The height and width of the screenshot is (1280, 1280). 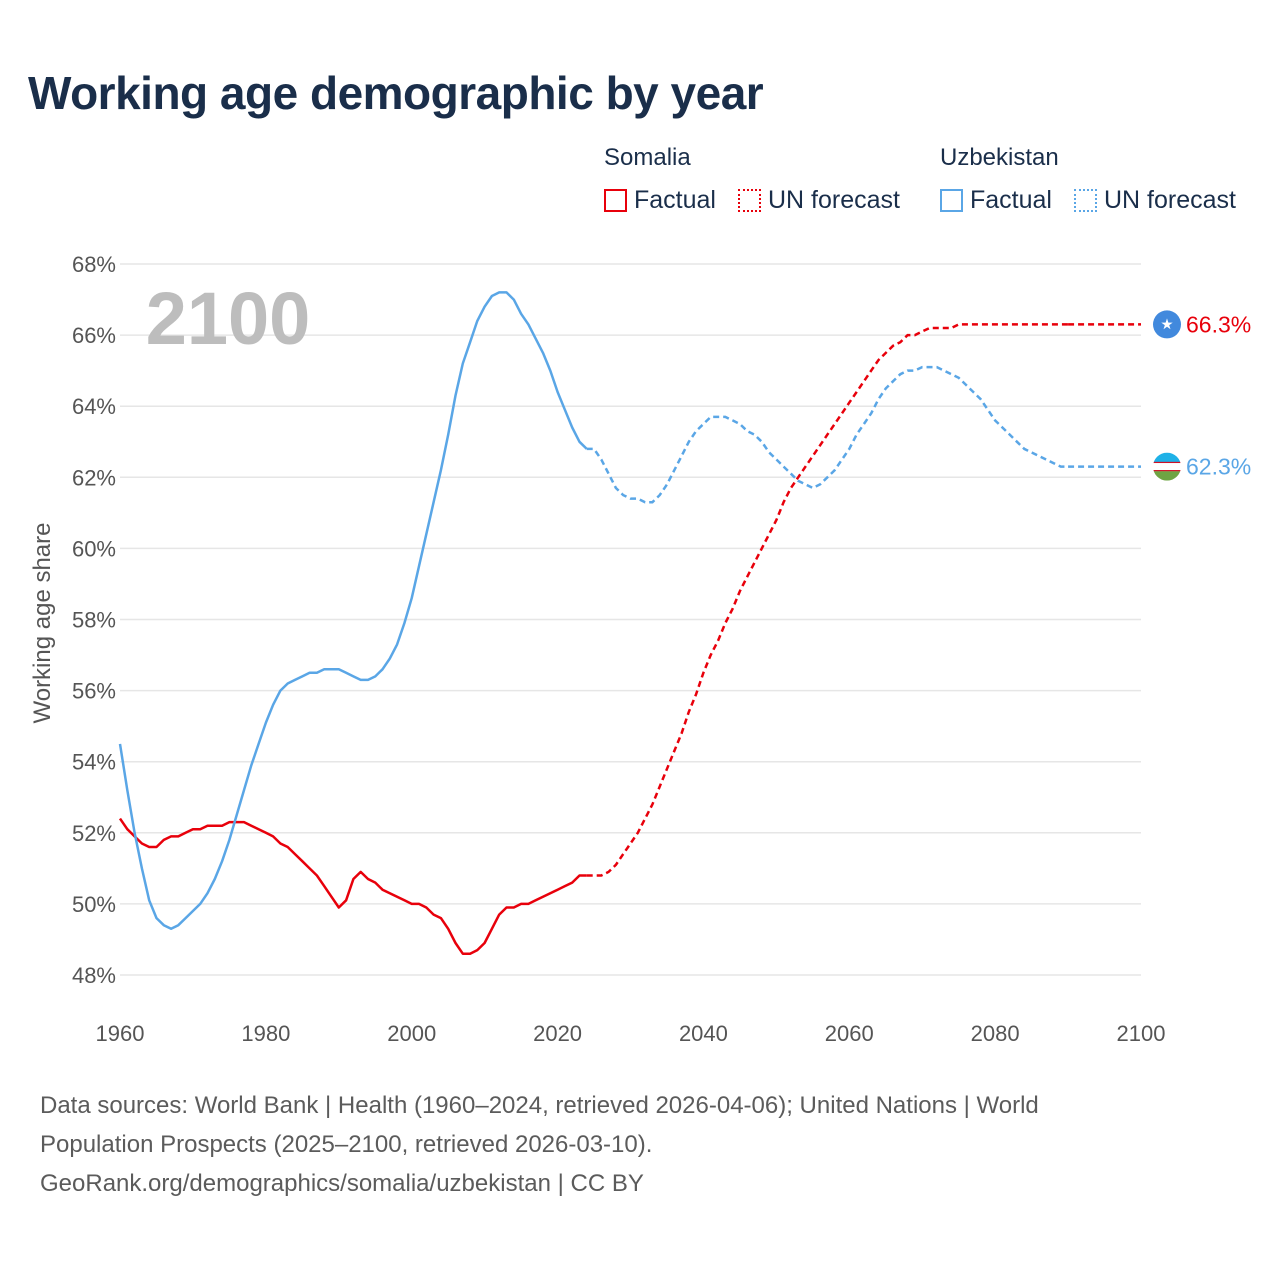 What do you see at coordinates (1141, 1033) in the screenshot?
I see `x-tick-label: 2100` at bounding box center [1141, 1033].